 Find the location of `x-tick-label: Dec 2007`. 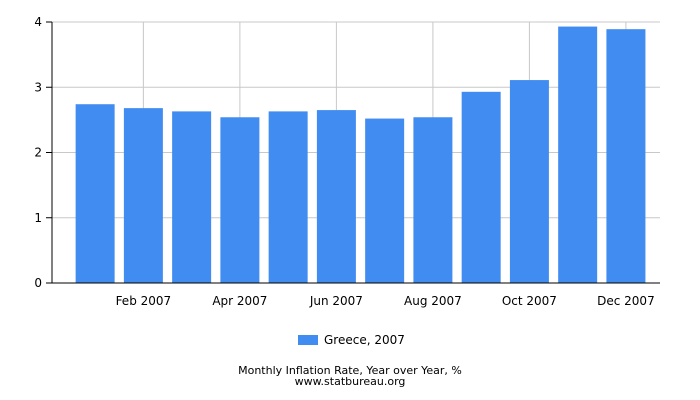

x-tick-label: Dec 2007 is located at coordinates (626, 301).